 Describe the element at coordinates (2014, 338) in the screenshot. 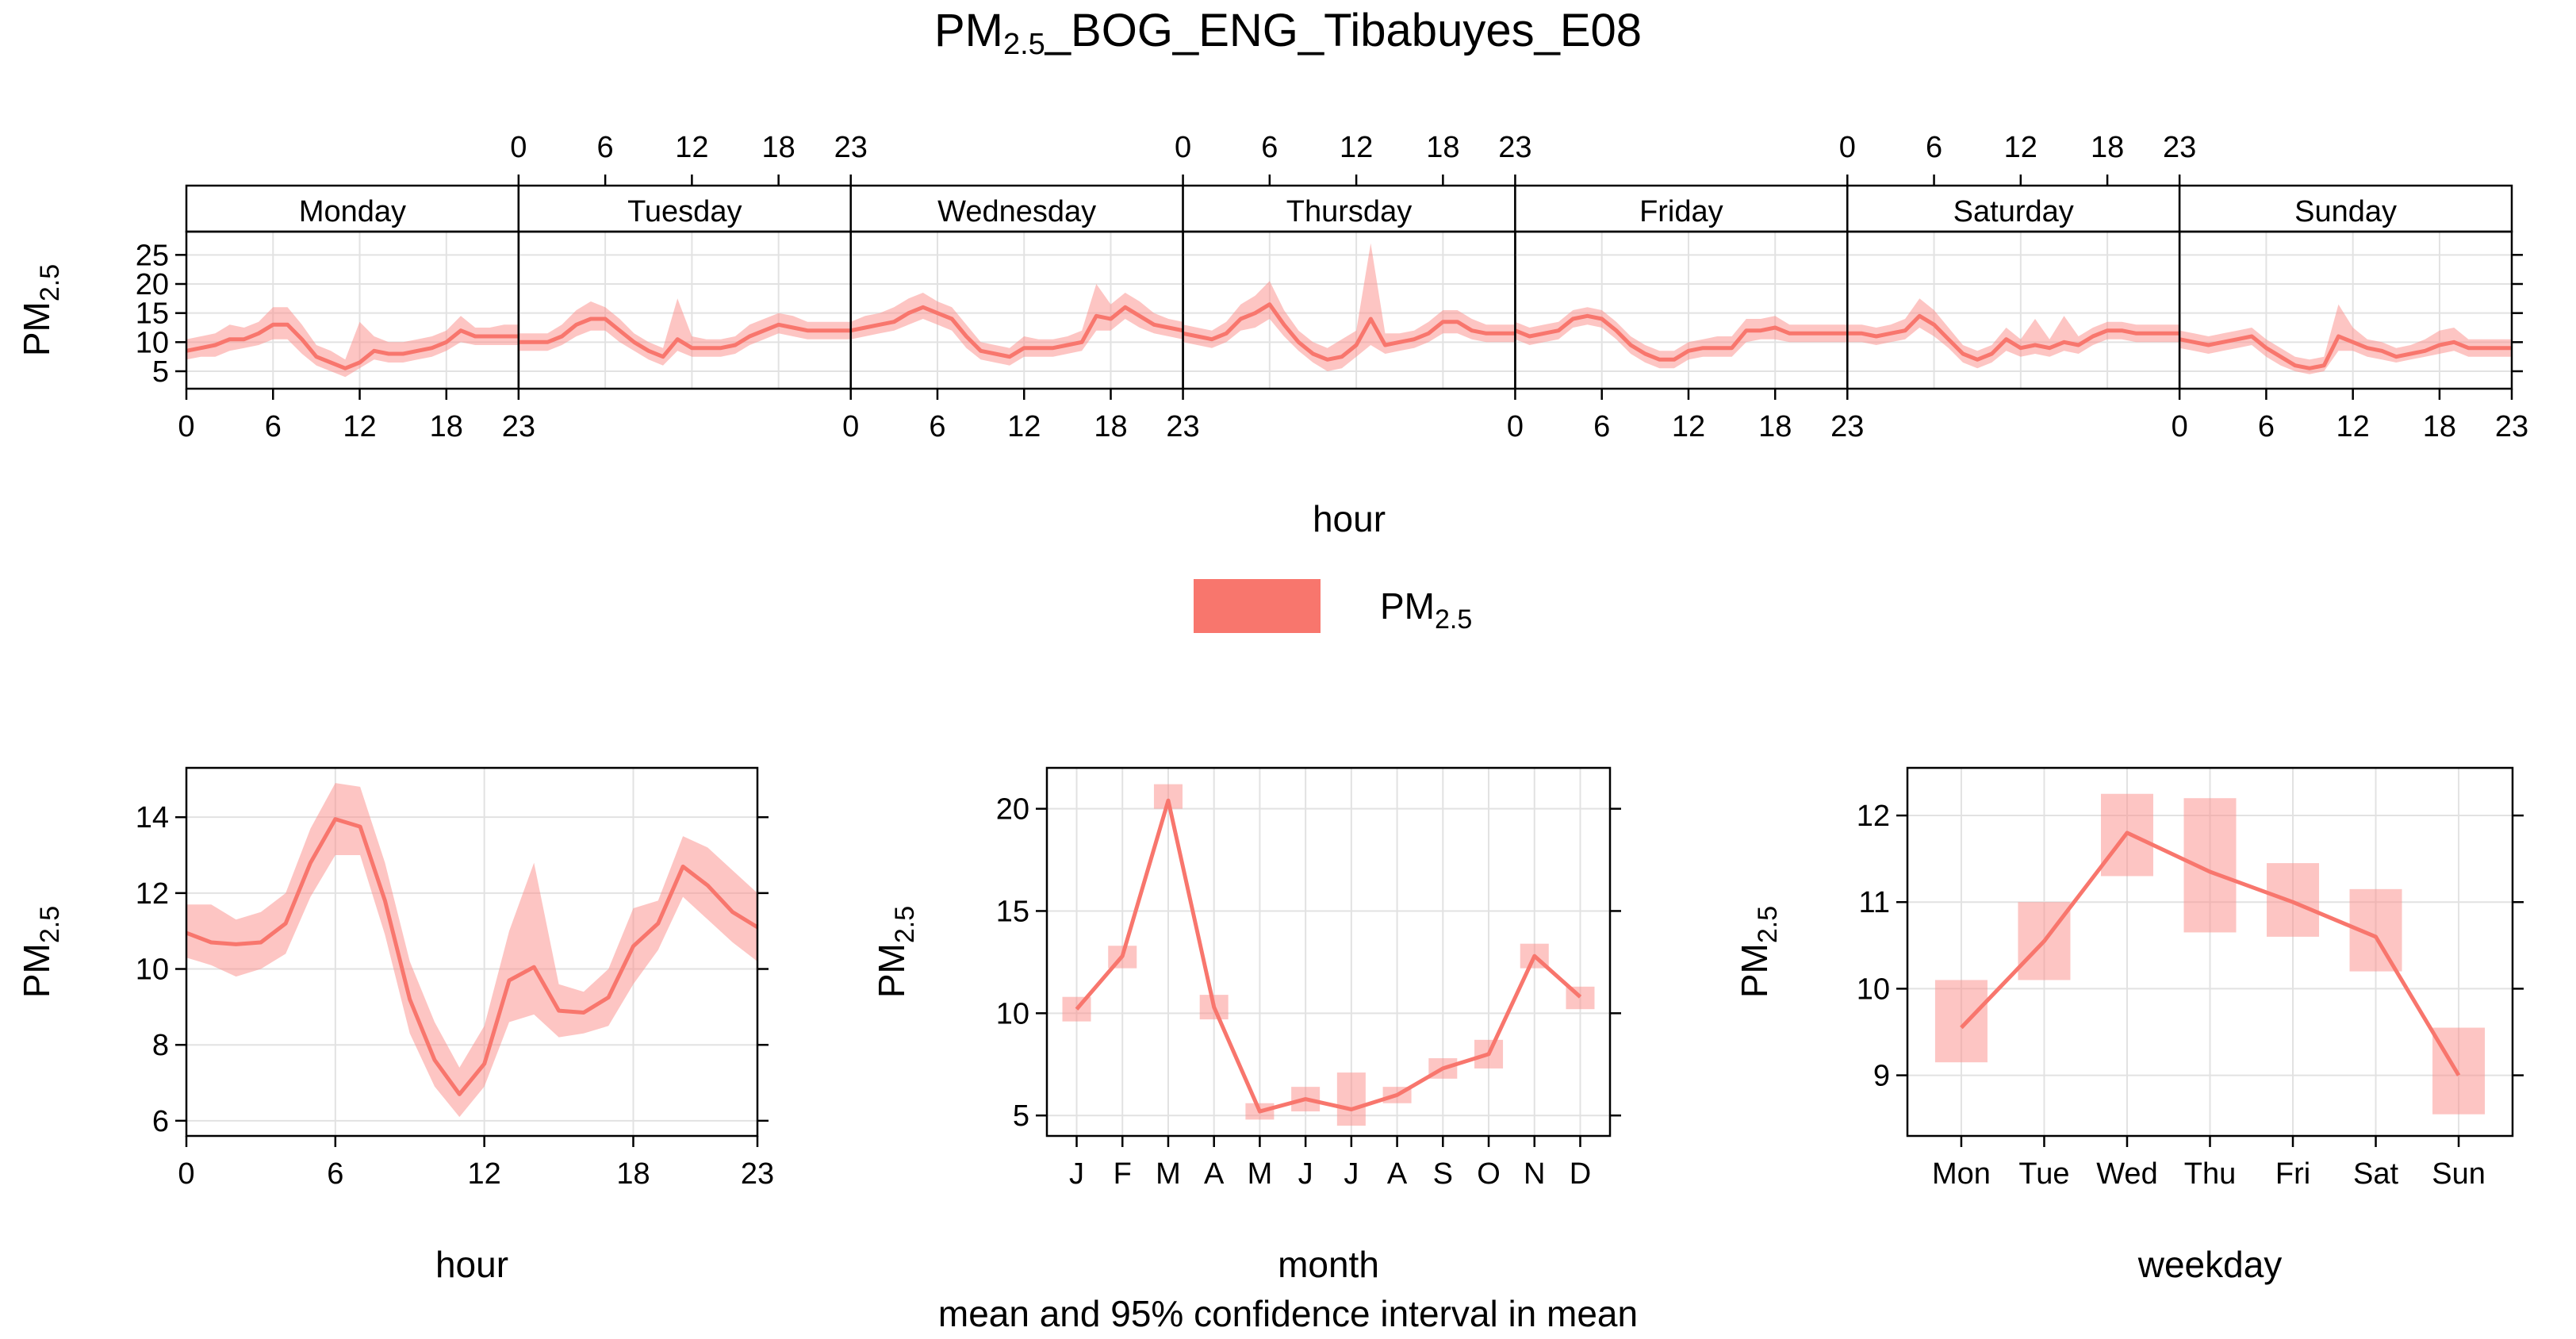

I see `mean-line-saturday` at that location.